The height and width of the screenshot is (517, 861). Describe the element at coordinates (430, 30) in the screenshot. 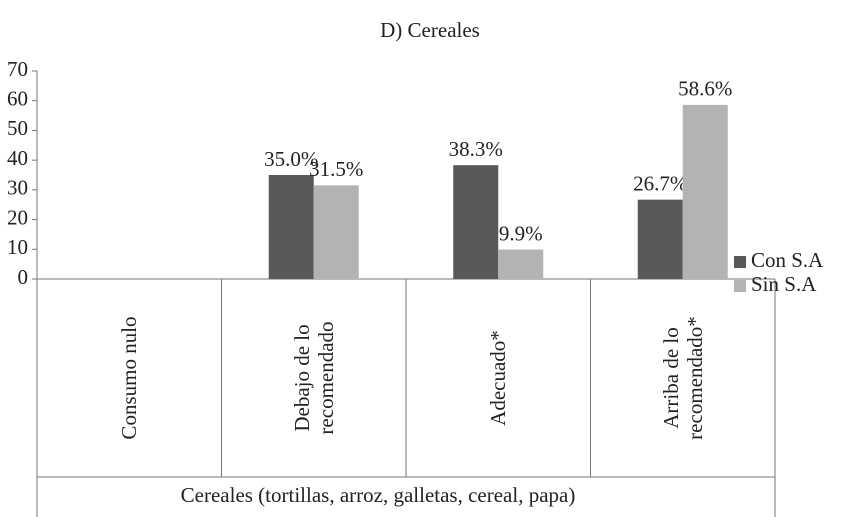

I see `chart-title: D) Cereales` at that location.